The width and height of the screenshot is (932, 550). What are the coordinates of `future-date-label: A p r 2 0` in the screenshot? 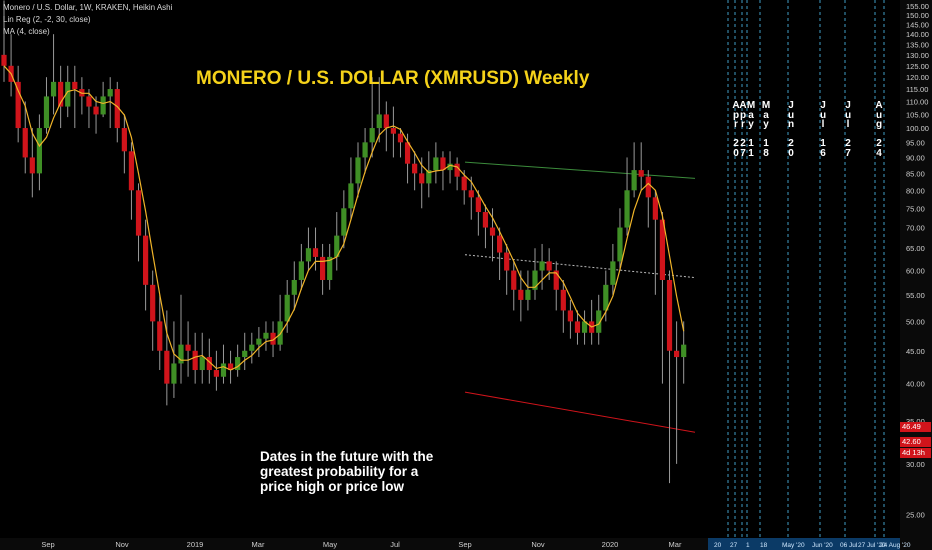 It's located at (736, 129).